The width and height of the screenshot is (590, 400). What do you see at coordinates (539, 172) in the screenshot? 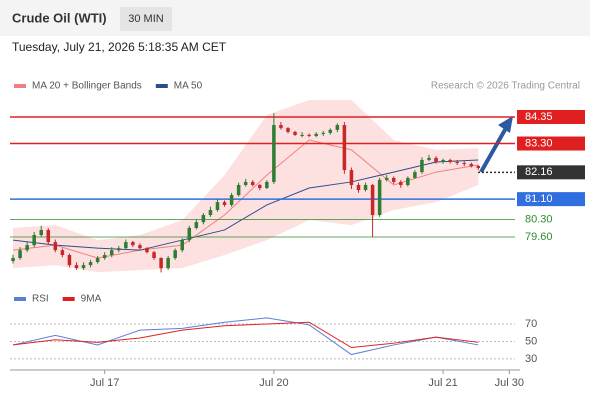
I see `level-label: 82.16` at bounding box center [539, 172].